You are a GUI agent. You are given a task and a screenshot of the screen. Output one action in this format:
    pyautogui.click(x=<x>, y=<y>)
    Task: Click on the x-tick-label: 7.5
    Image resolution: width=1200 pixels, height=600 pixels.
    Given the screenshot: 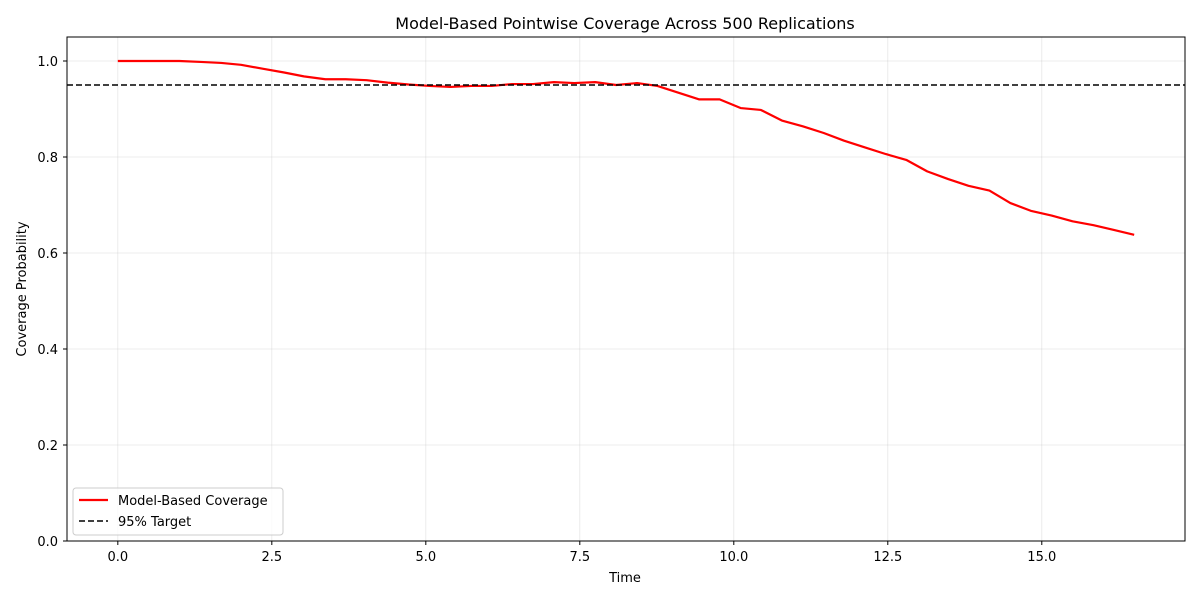 What is the action you would take?
    pyautogui.click(x=579, y=557)
    